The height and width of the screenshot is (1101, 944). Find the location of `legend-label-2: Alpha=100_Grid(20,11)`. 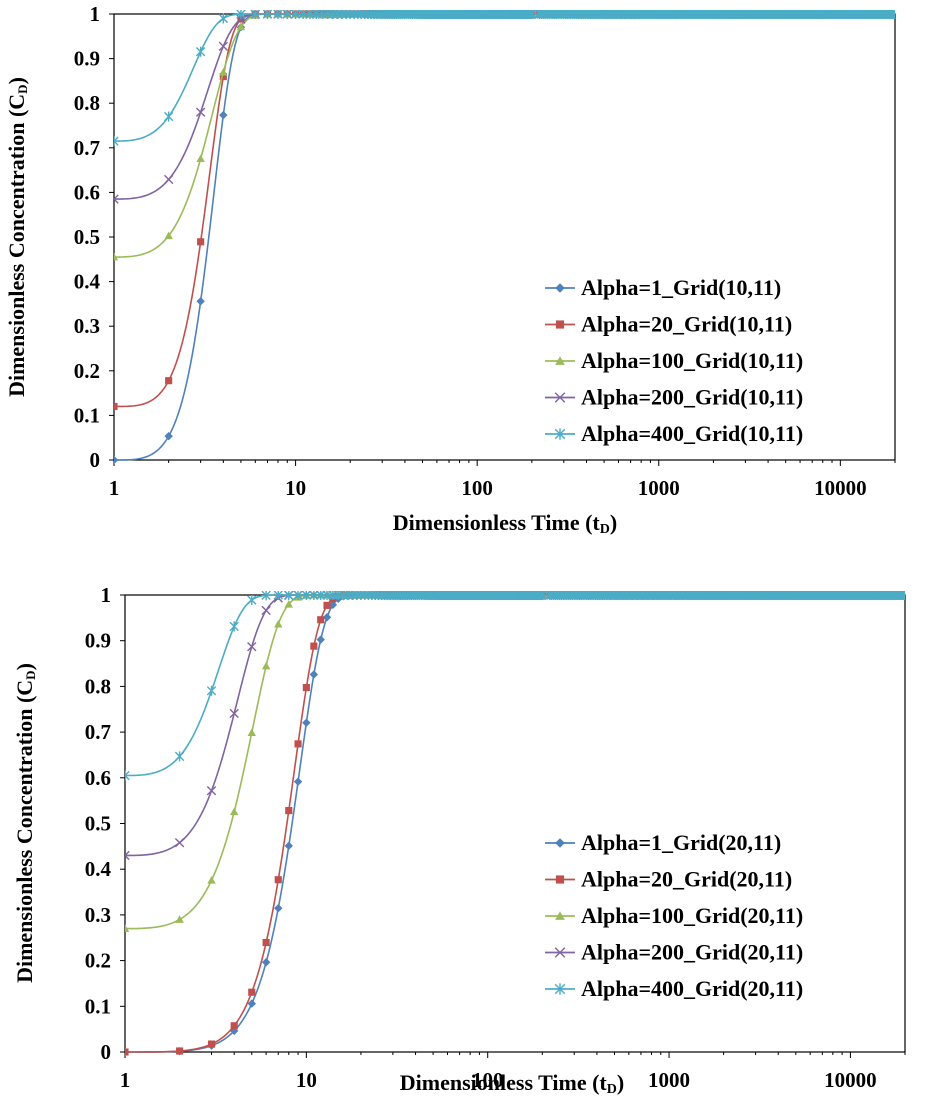

legend-label-2: Alpha=100_Grid(20,11) is located at coordinates (692, 915).